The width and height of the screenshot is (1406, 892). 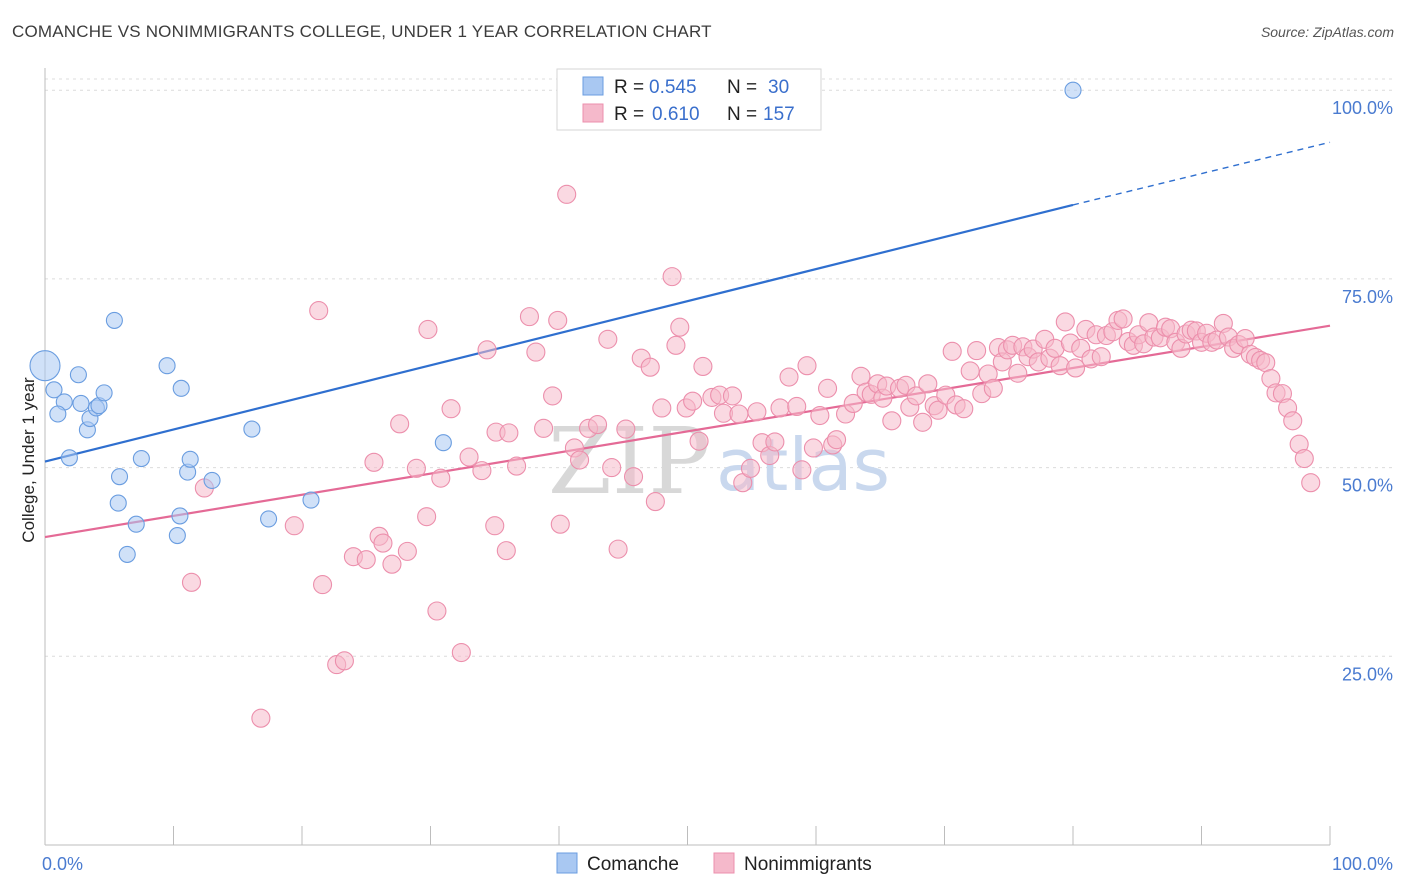 What do you see at coordinates (778, 87) in the screenshot?
I see `legend-n-comanche: 30` at bounding box center [778, 87].